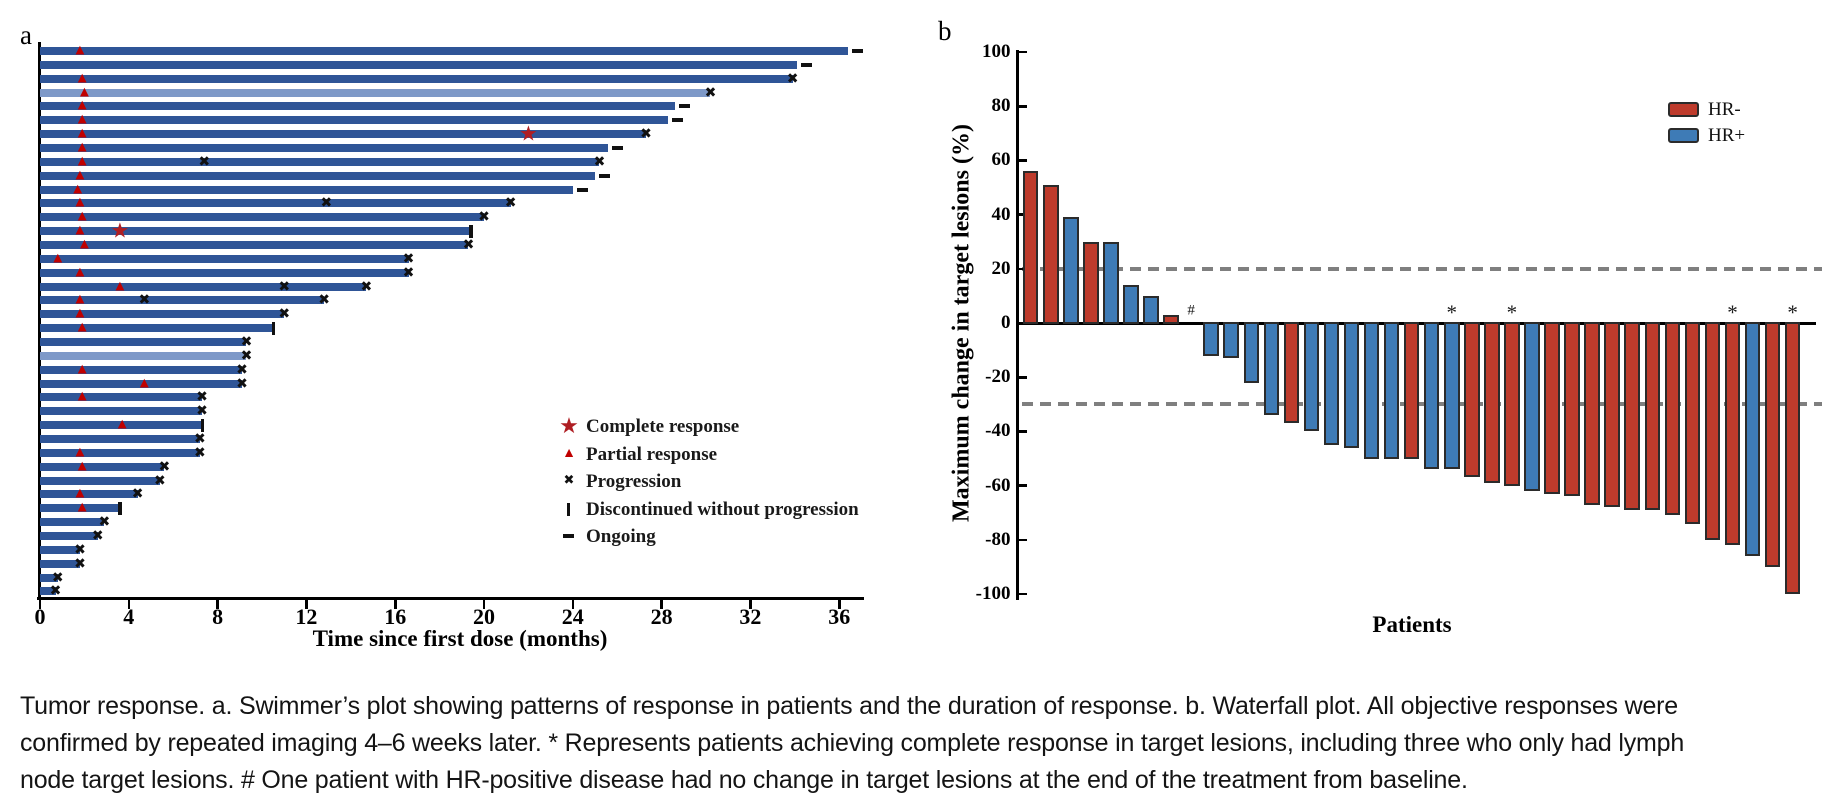 This screenshot has height=803, width=1835. I want to click on legend-item-label: Discontinued without progression, so click(722, 509).